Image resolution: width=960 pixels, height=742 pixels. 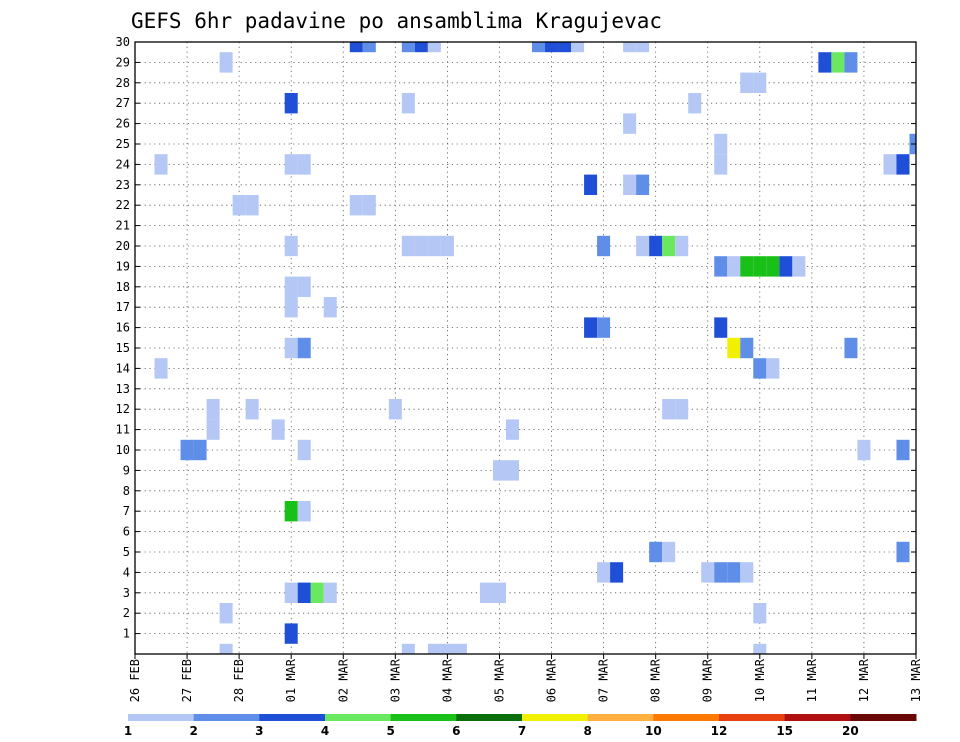 What do you see at coordinates (123, 348) in the screenshot?
I see `y-tick-label: 15` at bounding box center [123, 348].